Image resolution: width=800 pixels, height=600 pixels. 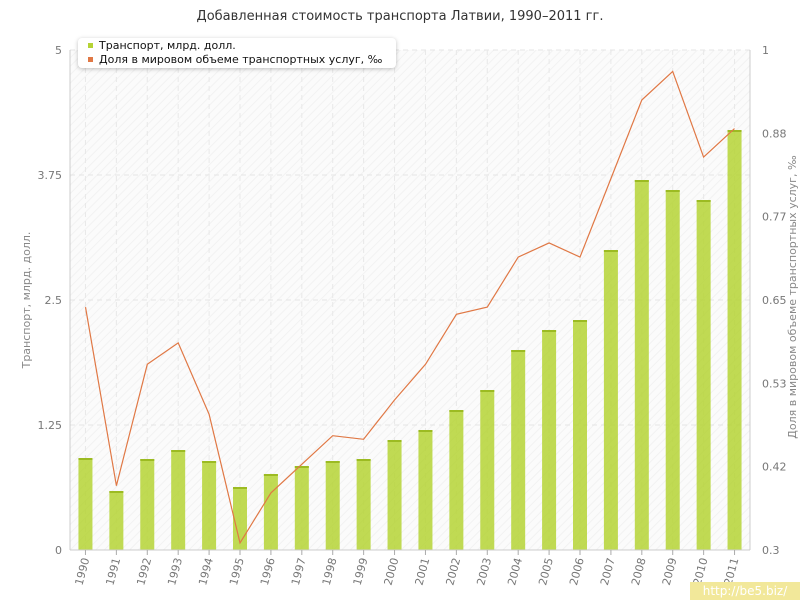 I want to click on y2-tick-label: 0.88, so click(x=774, y=133).